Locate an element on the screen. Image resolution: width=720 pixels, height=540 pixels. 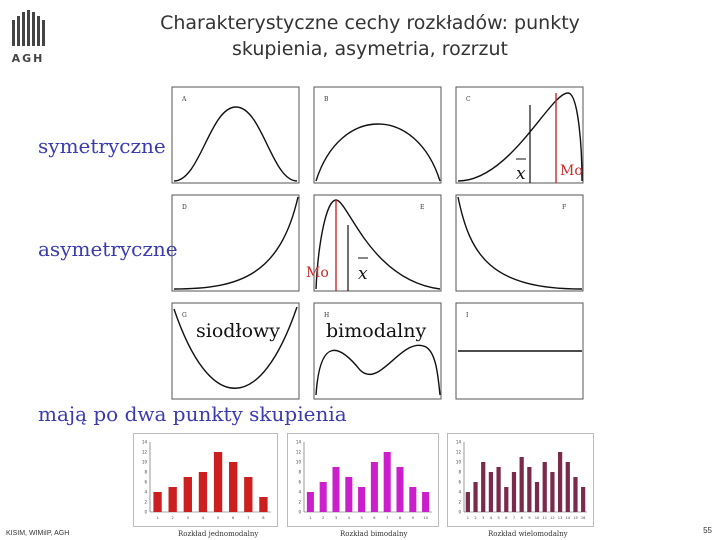
panel-f is located at coordinates (519, 243).